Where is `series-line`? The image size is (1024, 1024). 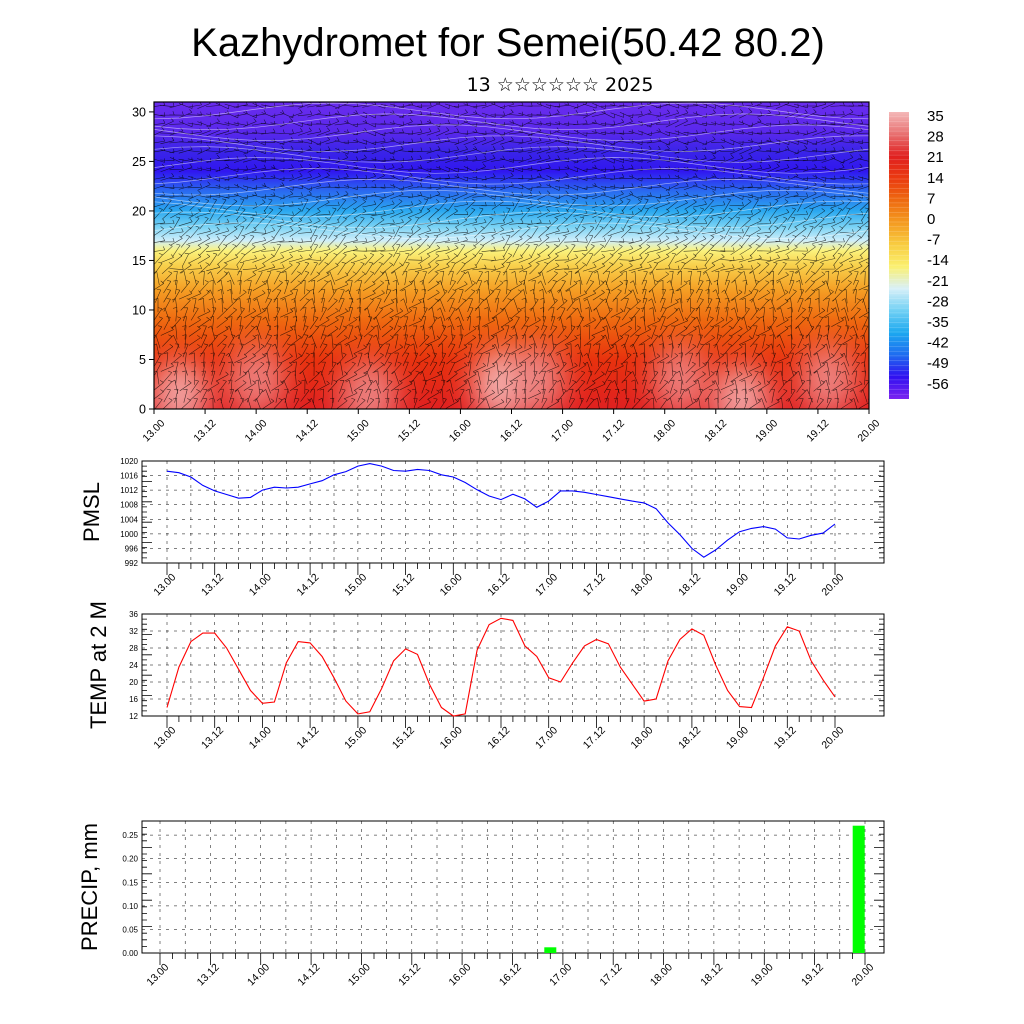
series-line is located at coordinates (501, 667).